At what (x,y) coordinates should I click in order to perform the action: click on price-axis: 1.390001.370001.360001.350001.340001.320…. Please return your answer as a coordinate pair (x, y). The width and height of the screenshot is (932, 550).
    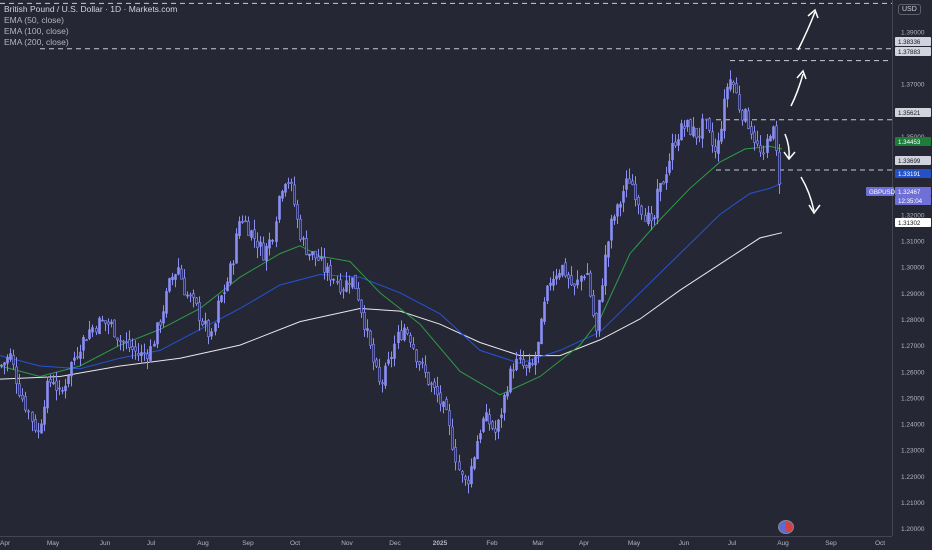
    Looking at the image, I should click on (912, 275).